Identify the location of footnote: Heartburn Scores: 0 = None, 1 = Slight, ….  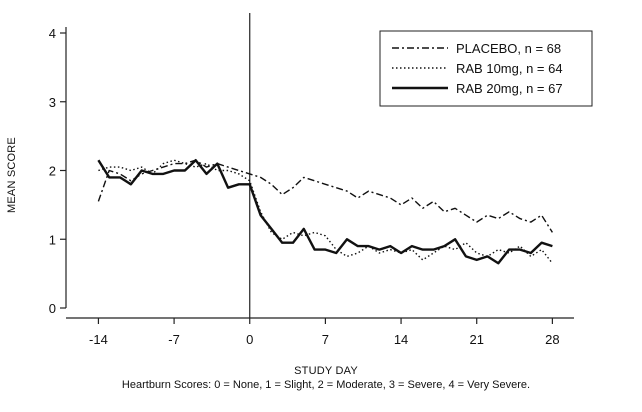
(326, 385).